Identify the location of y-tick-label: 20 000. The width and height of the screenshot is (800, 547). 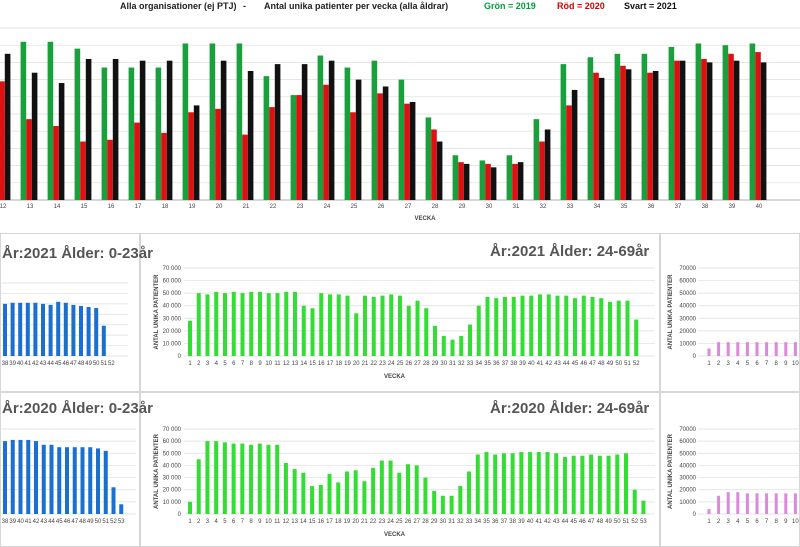
(172, 491).